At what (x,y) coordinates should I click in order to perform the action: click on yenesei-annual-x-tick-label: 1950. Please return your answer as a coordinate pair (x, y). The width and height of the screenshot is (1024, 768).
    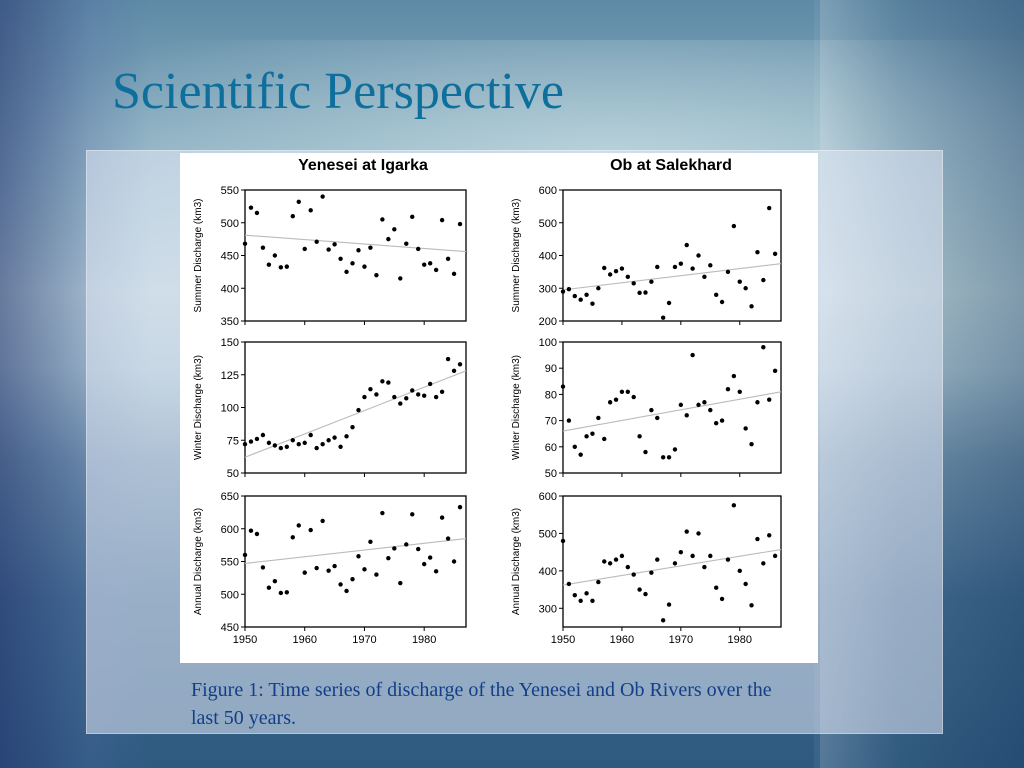
    Looking at the image, I should click on (245, 640).